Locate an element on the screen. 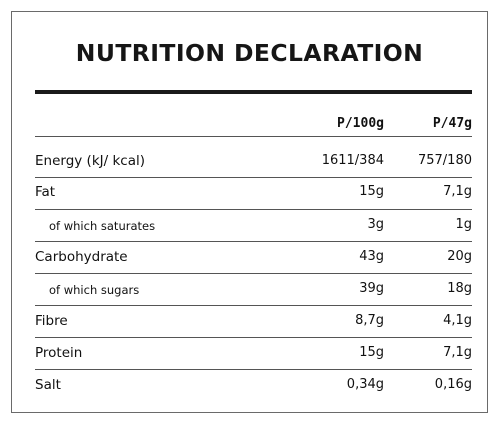 This screenshot has width=500, height=424. table-row-saturates: of which saturates 3g 1g is located at coordinates (253, 227).